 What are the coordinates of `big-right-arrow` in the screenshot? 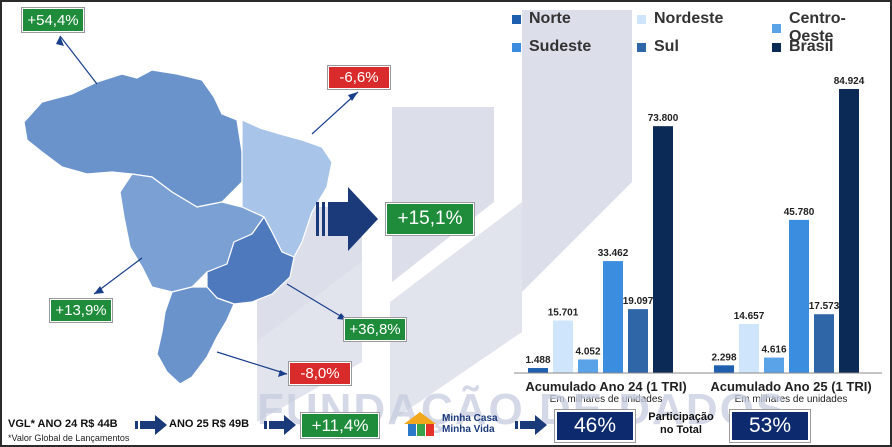 It's located at (347, 219).